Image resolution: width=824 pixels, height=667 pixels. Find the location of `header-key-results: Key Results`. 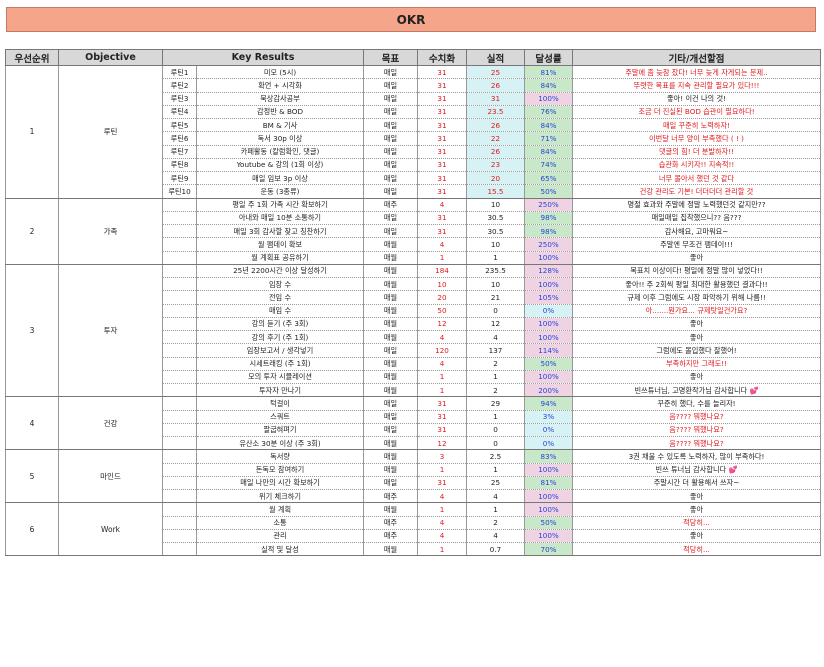

header-key-results: Key Results is located at coordinates (263, 57).